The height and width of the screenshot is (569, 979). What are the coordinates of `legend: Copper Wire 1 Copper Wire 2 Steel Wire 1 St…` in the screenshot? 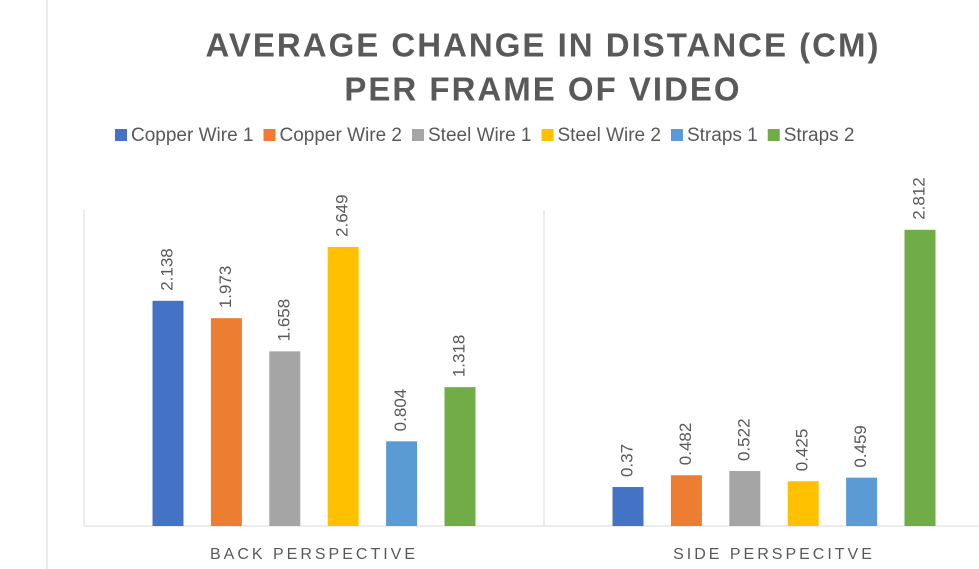 It's located at (485, 135).